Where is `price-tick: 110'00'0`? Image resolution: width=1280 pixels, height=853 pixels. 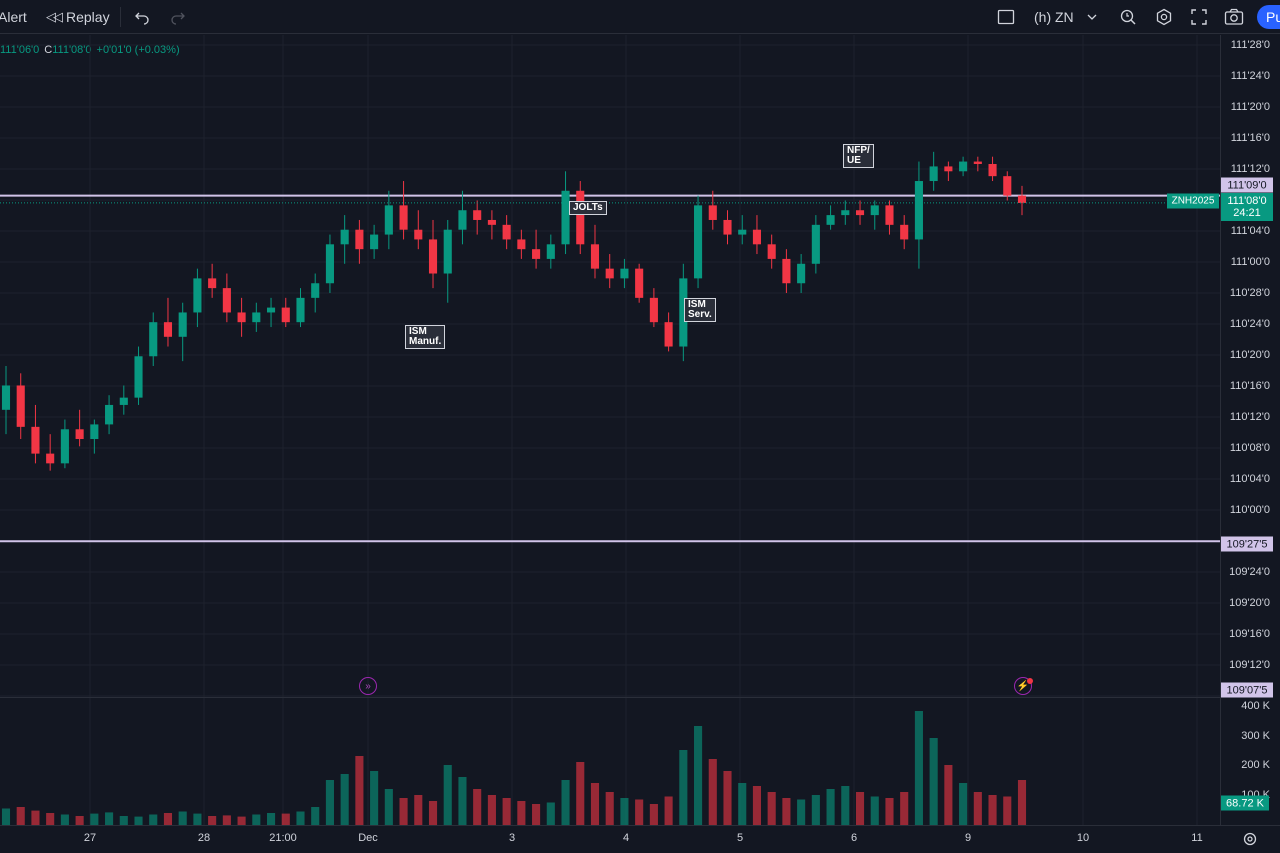 price-tick: 110'00'0 is located at coordinates (1249, 510).